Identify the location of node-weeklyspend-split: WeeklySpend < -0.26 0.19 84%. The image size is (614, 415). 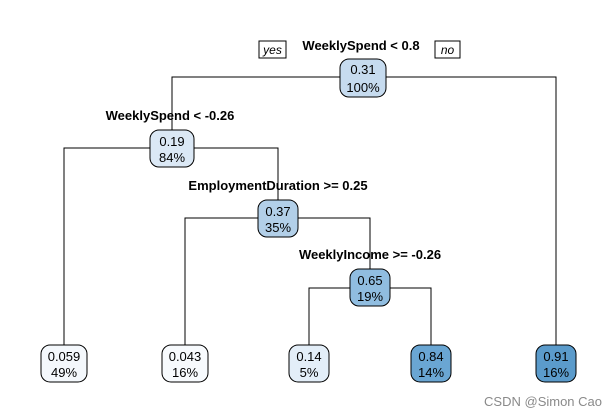
(170, 138).